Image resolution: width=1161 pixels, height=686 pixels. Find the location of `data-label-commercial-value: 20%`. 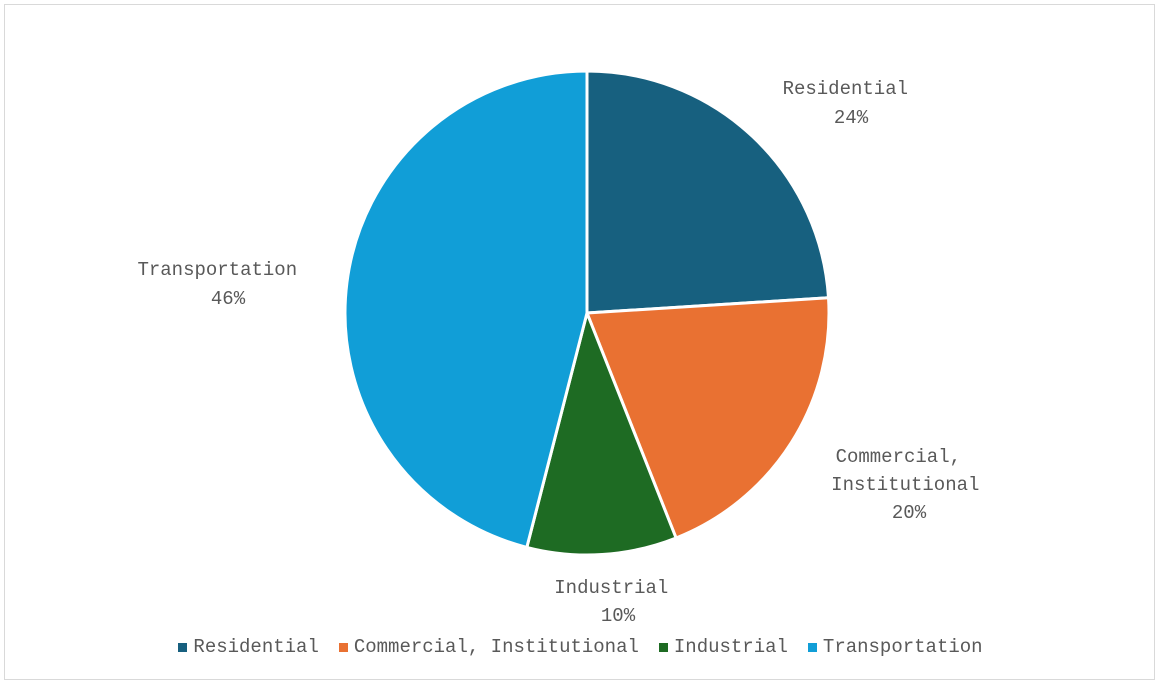

data-label-commercial-value: 20% is located at coordinates (909, 513).